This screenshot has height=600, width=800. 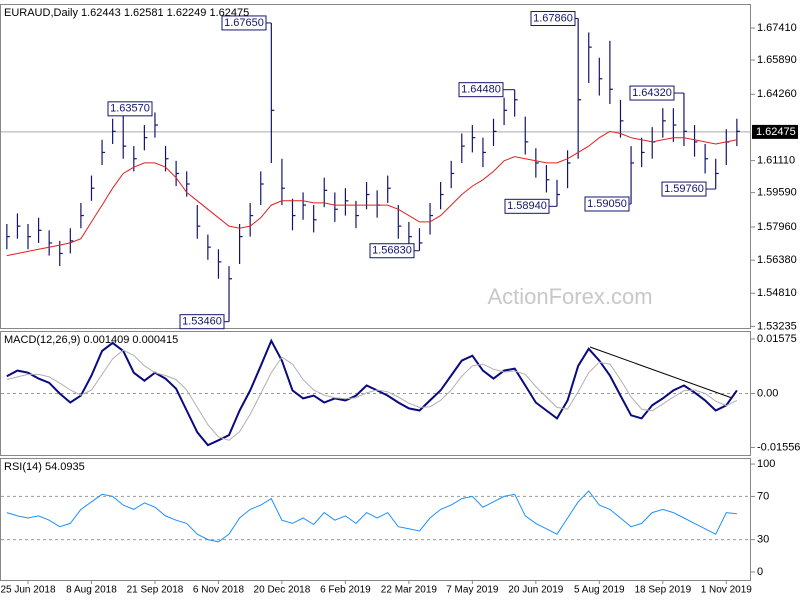 What do you see at coordinates (569, 296) in the screenshot?
I see `watermark: ActionForex.com` at bounding box center [569, 296].